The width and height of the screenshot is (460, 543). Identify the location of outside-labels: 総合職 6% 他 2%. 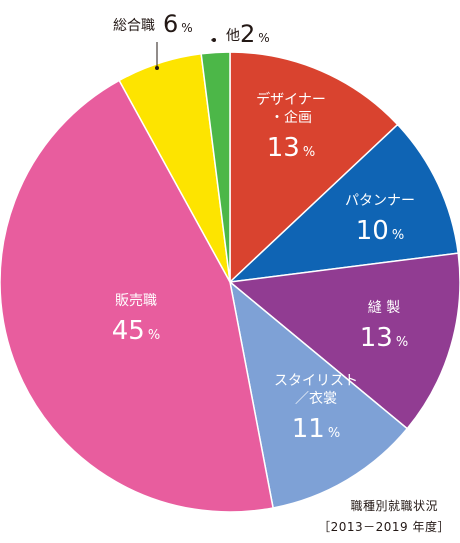
(191, 40).